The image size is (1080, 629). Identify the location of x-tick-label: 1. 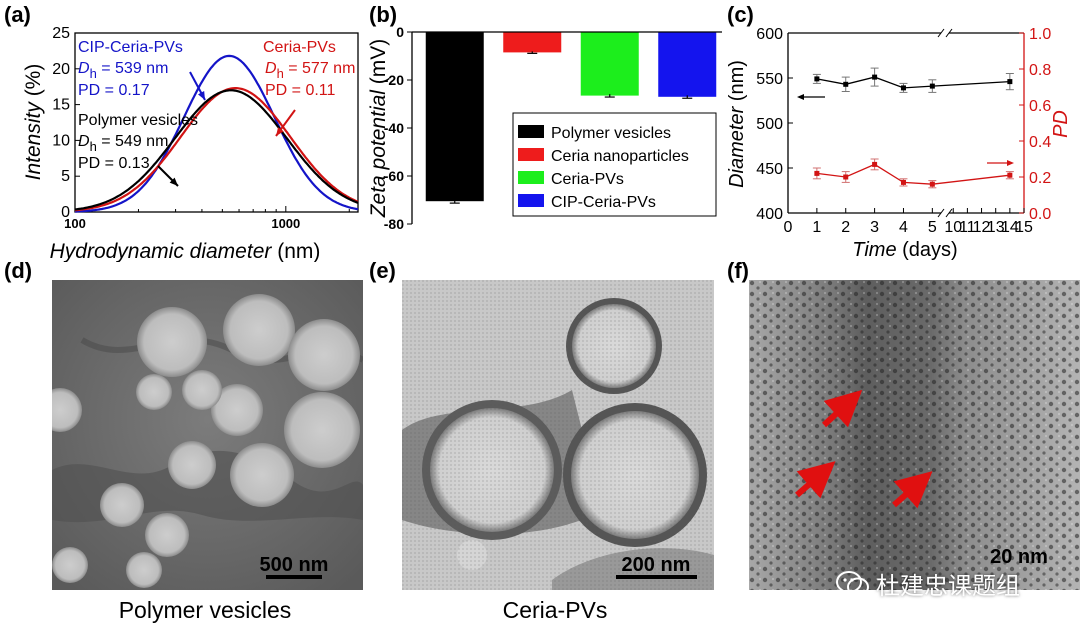
(816, 227).